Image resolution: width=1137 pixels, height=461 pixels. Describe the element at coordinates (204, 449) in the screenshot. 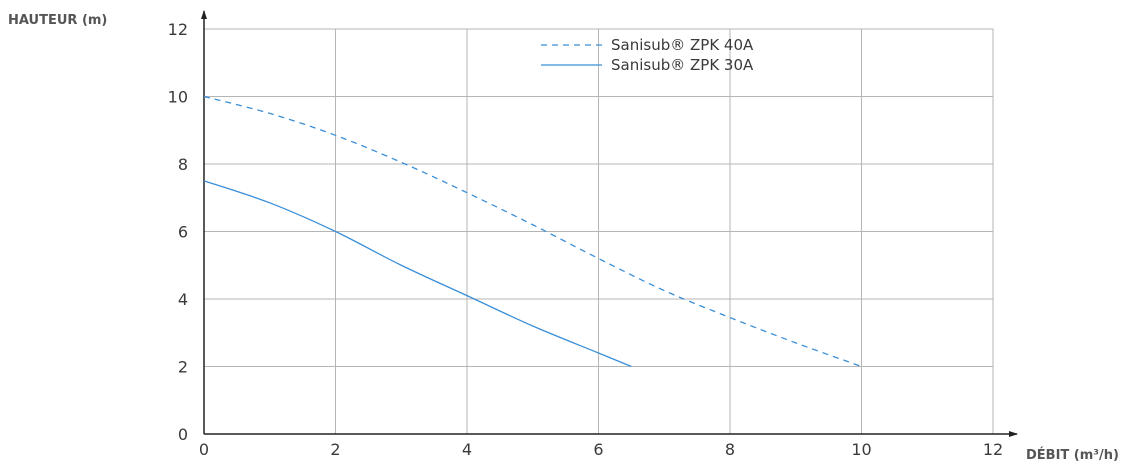

I see `x-tick-label: 0` at that location.